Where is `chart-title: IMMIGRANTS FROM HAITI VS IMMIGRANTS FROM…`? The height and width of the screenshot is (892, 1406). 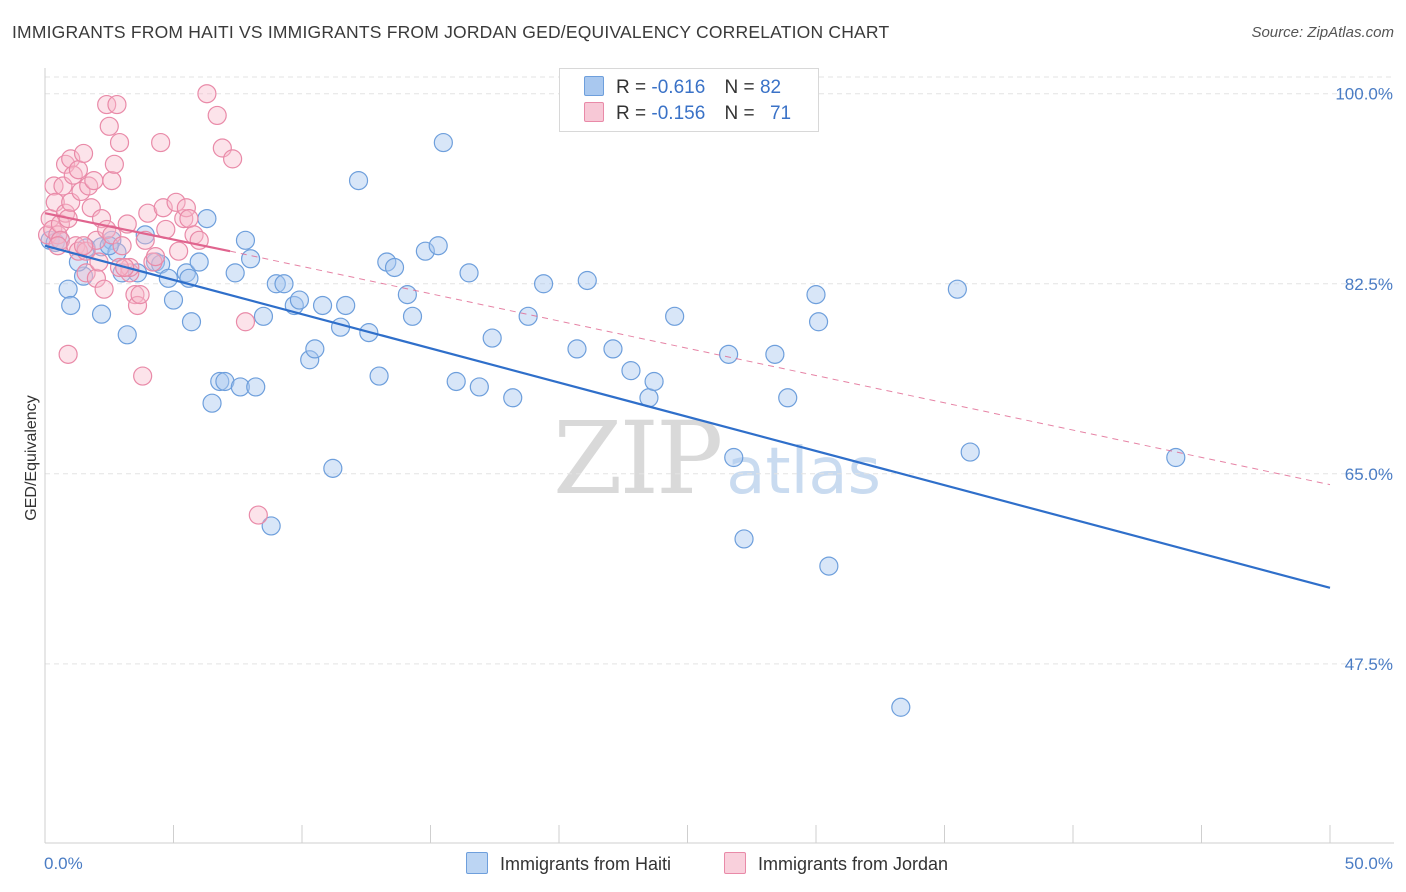
chart-title: IMMIGRANTS FROM HAITI VS IMMIGRANTS FROM… is located at coordinates (451, 32).